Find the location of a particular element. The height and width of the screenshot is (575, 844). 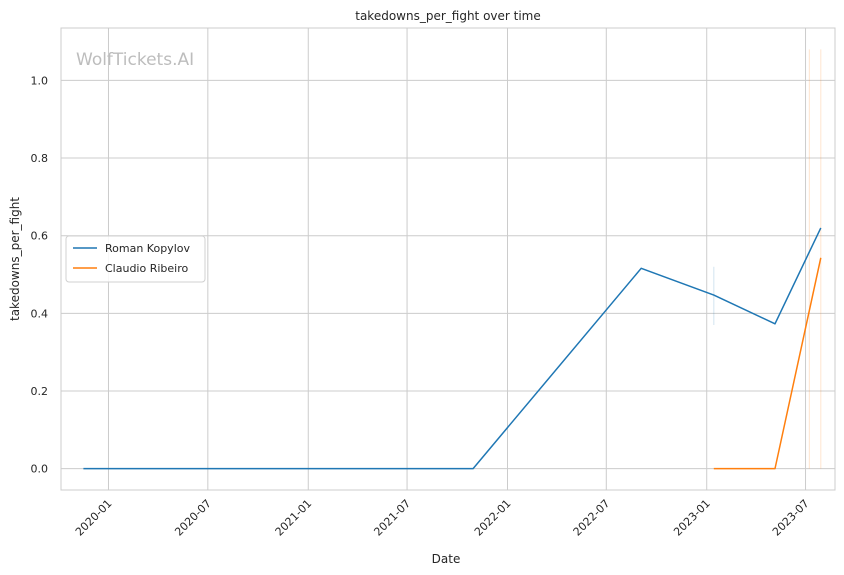

y-tick-label: 0.2 is located at coordinates (40, 391).